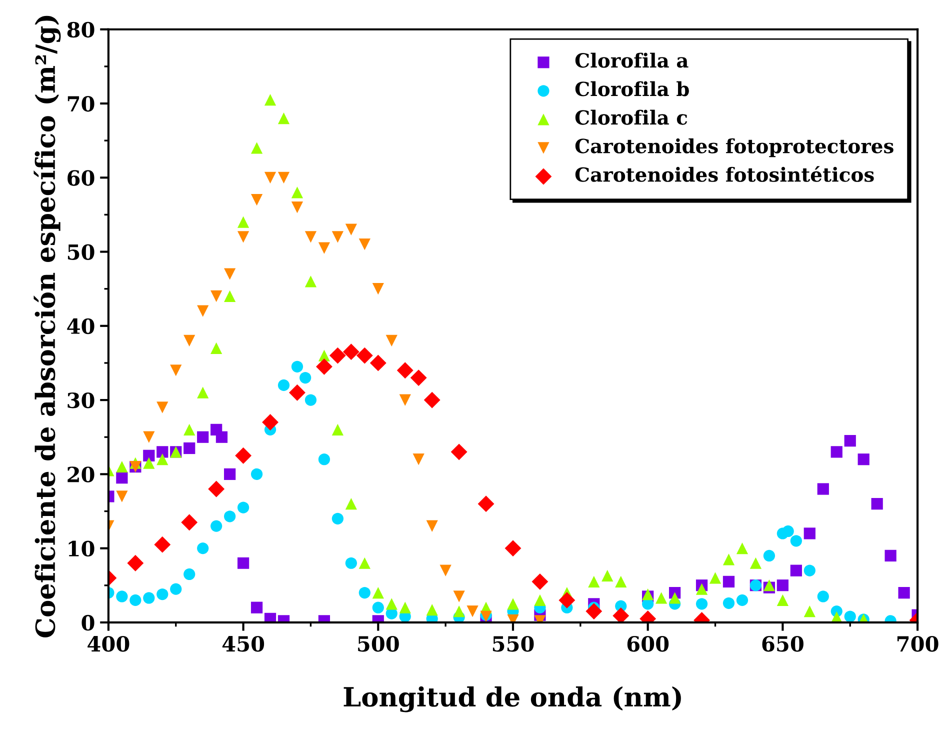 The width and height of the screenshot is (943, 734). Describe the element at coordinates (81, 252) in the screenshot. I see `y-tick-label: 50` at that location.